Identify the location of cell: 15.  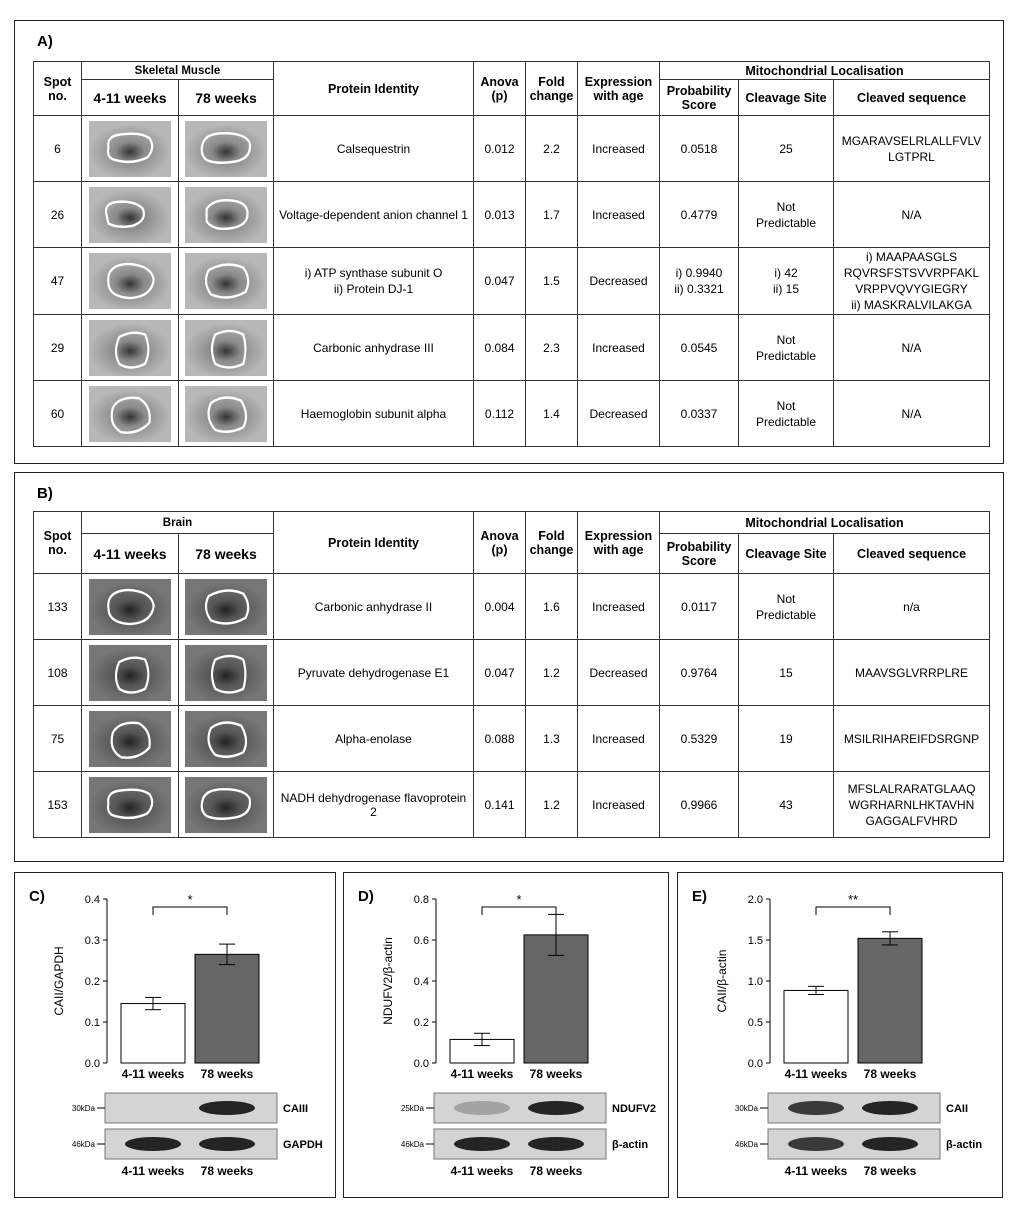
(786, 672).